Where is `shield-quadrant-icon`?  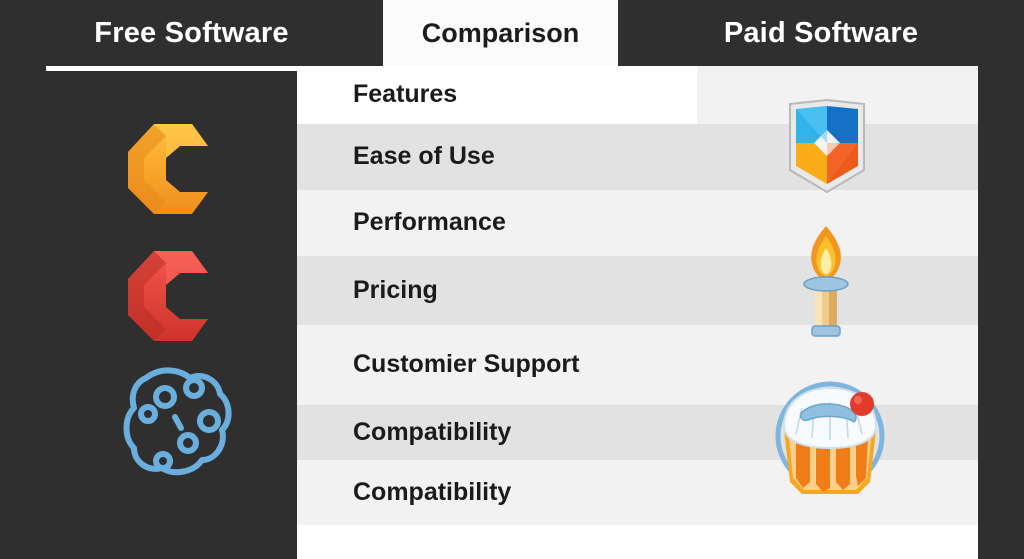
shield-quadrant-icon is located at coordinates (827, 146).